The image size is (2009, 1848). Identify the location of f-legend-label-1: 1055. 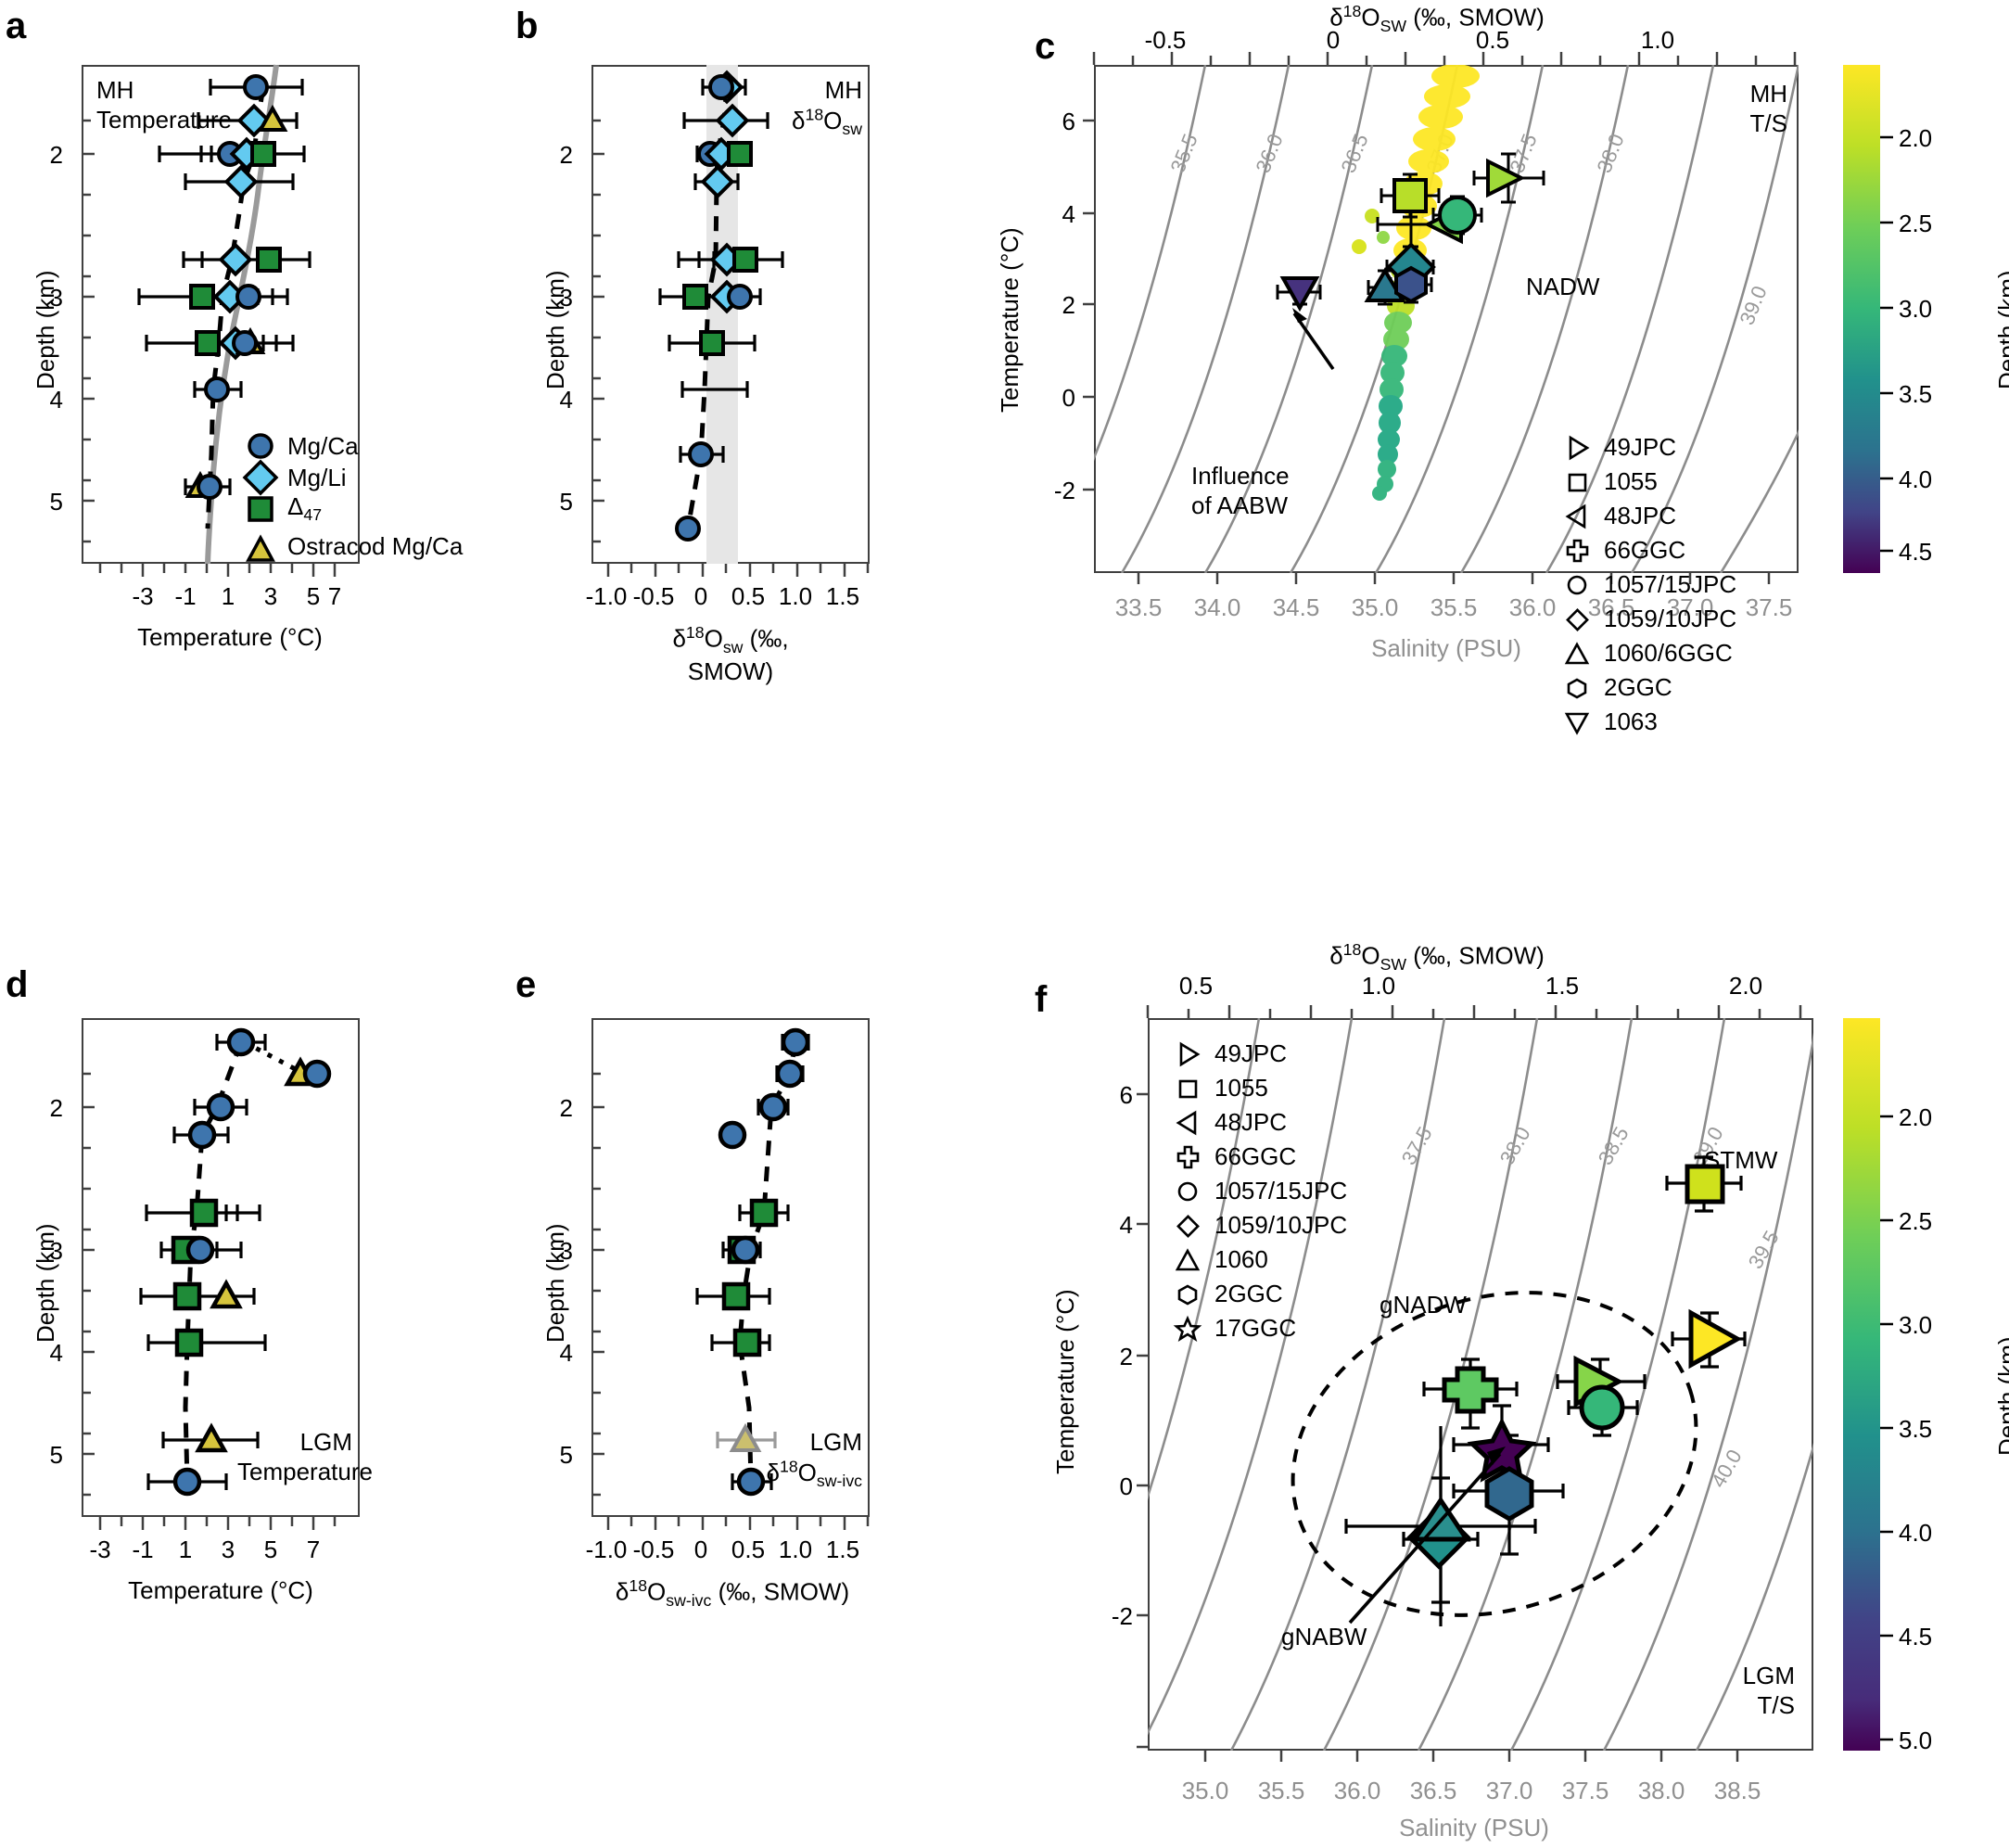
(1241, 1088).